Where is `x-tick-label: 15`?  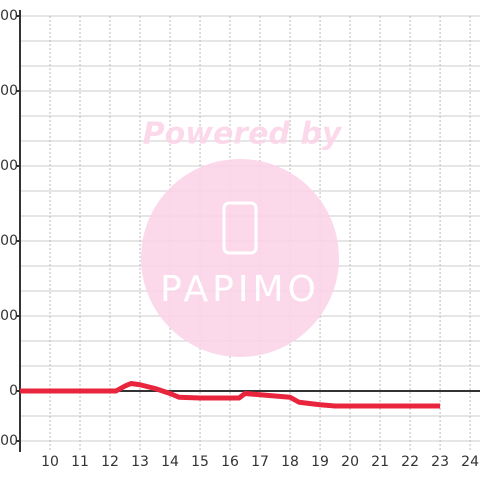 x-tick-label: 15 is located at coordinates (200, 462).